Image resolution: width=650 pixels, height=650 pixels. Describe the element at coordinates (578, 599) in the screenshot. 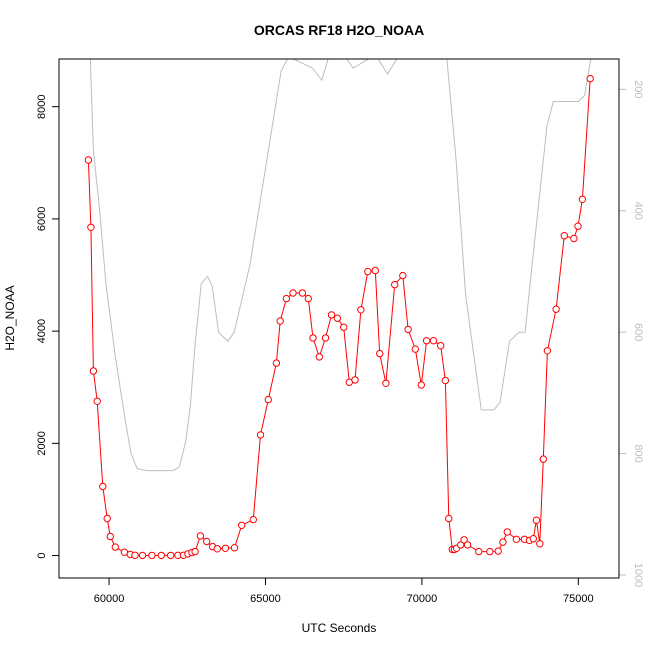

I see `x-tick-label: 75000` at that location.